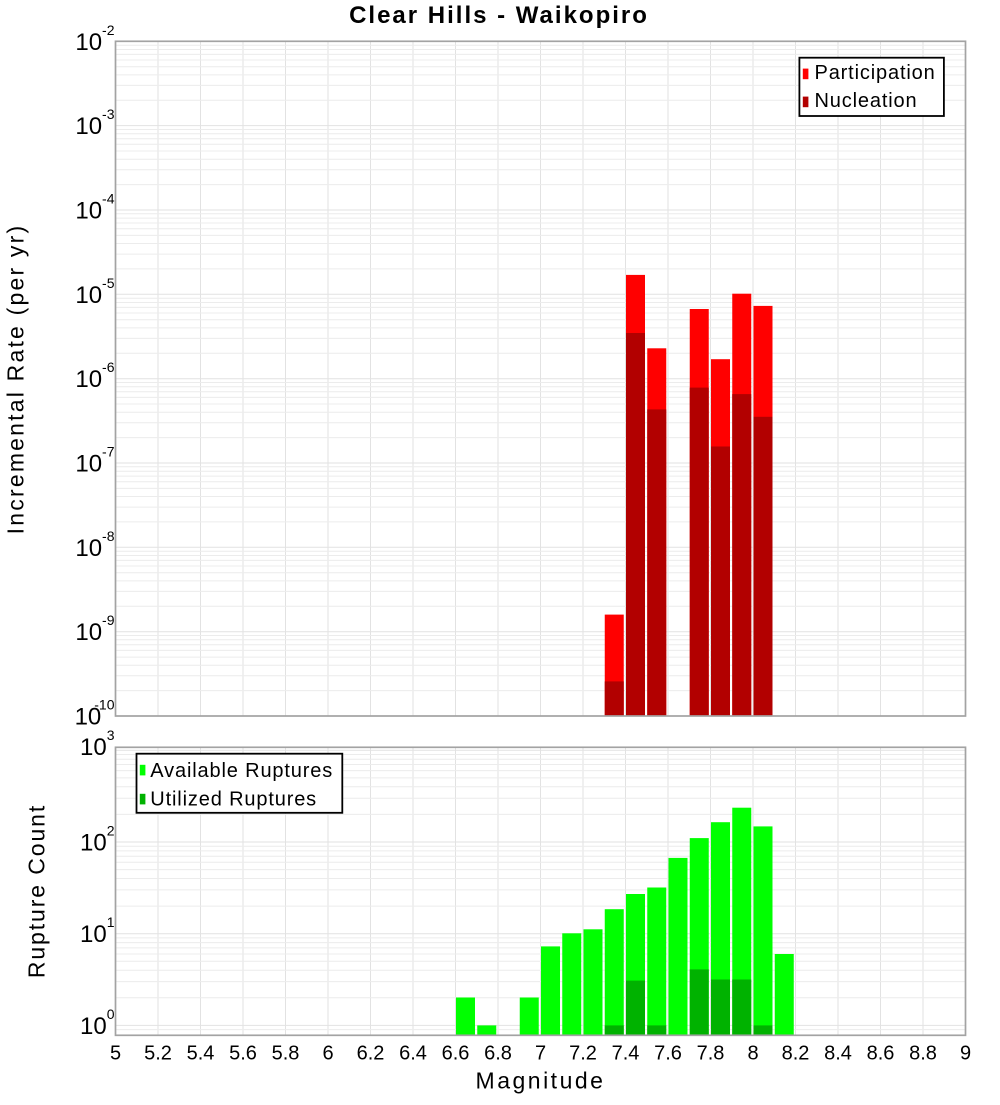  What do you see at coordinates (875, 73) in the screenshot?
I see `svg-text: Participation` at bounding box center [875, 73].